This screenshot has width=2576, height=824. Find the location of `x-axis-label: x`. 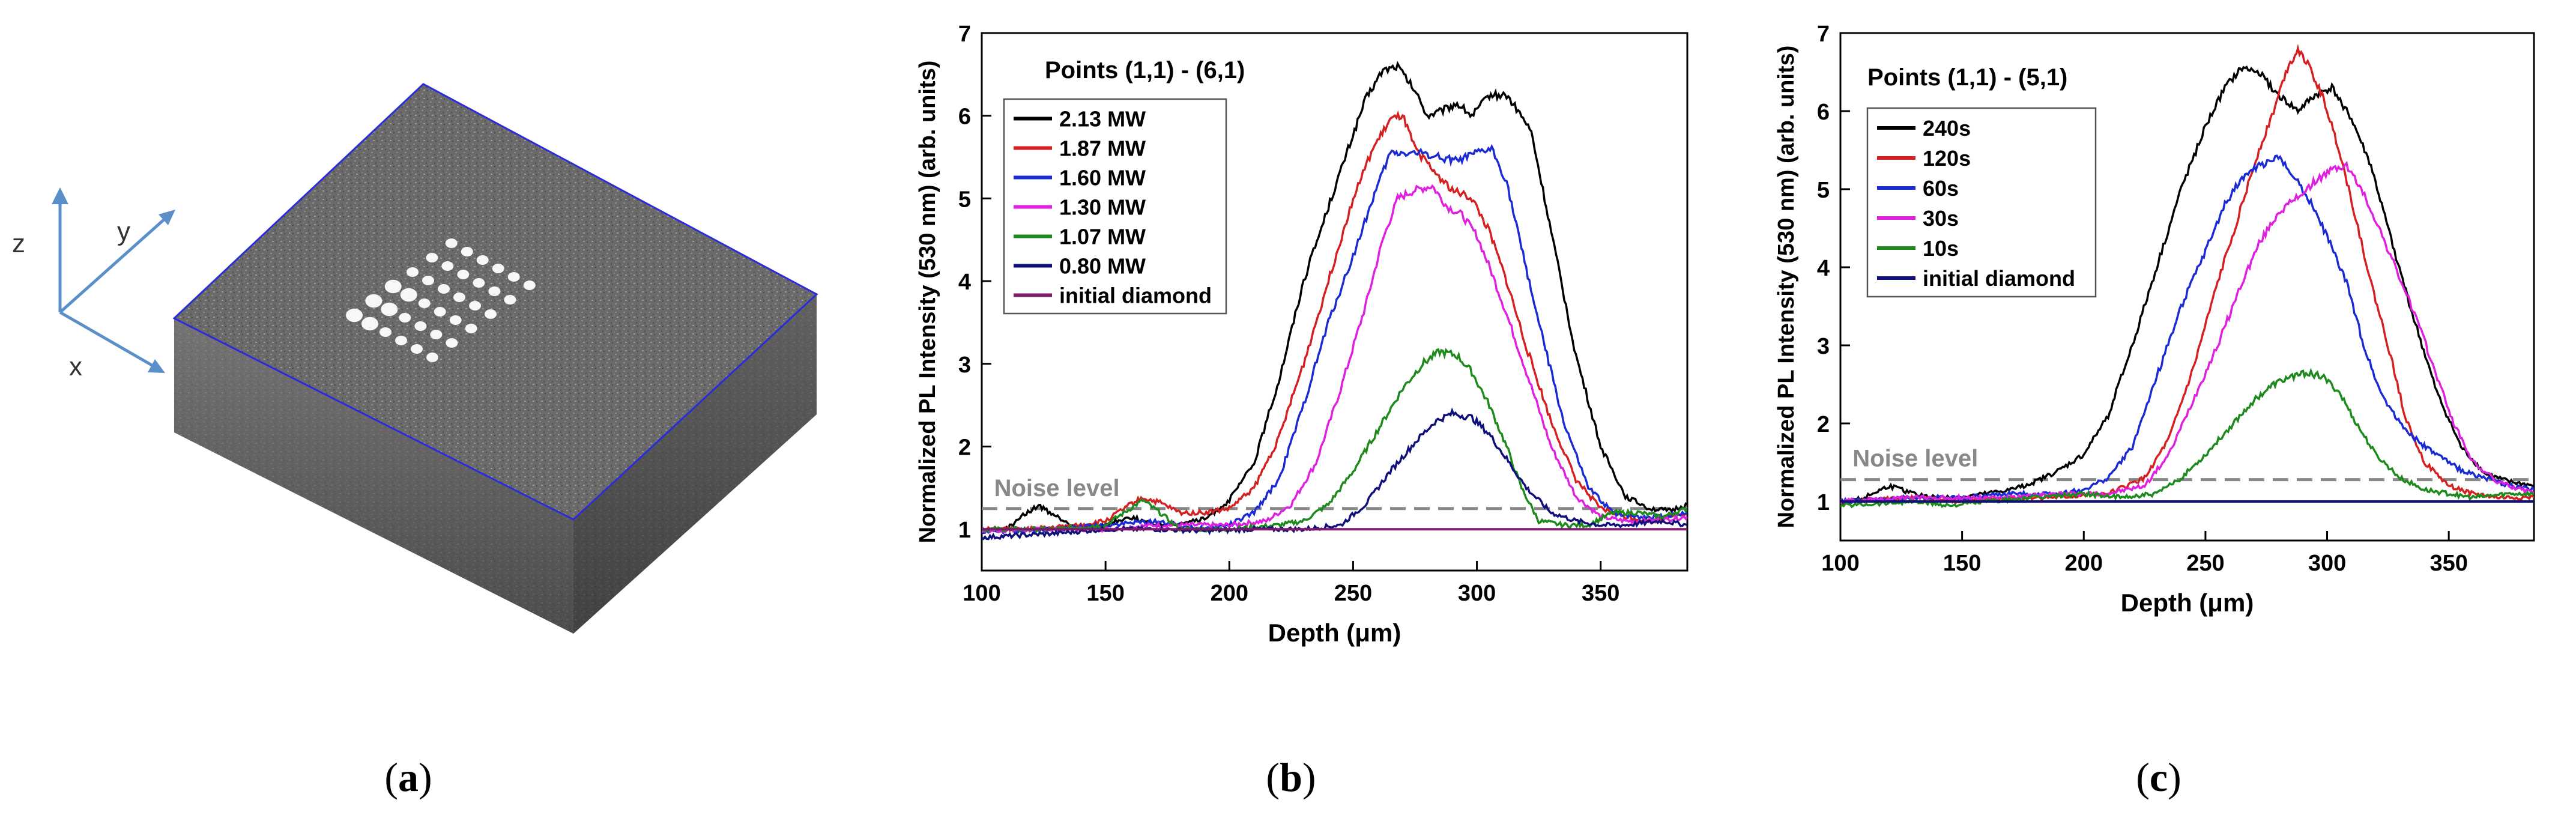

x-axis-label: x is located at coordinates (75, 366).